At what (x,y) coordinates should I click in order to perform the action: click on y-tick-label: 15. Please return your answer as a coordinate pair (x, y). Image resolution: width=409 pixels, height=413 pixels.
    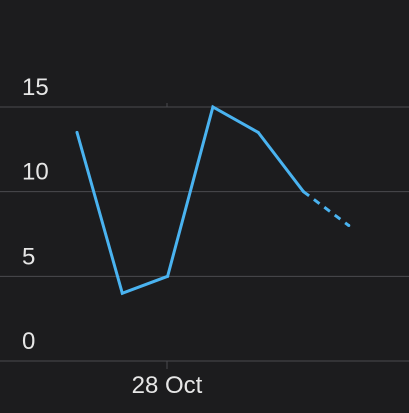
    Looking at the image, I should click on (35, 87).